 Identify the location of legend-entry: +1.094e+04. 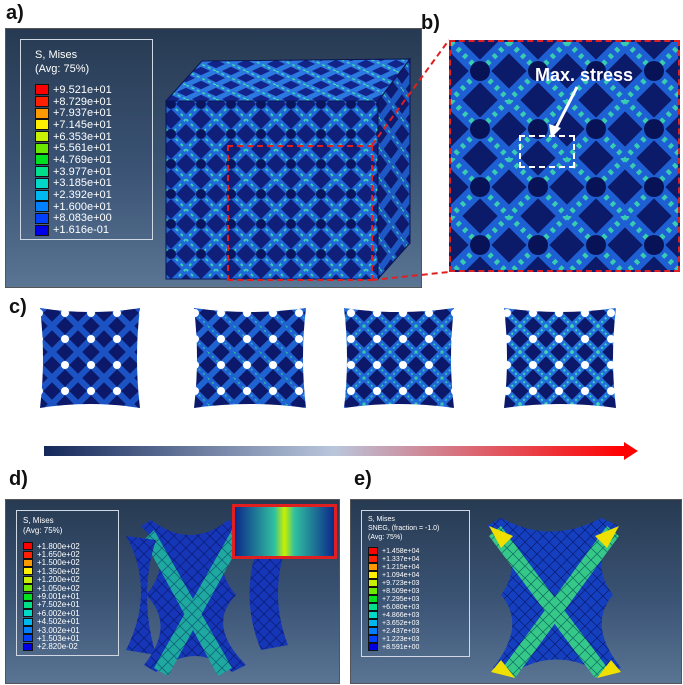
(393, 575).